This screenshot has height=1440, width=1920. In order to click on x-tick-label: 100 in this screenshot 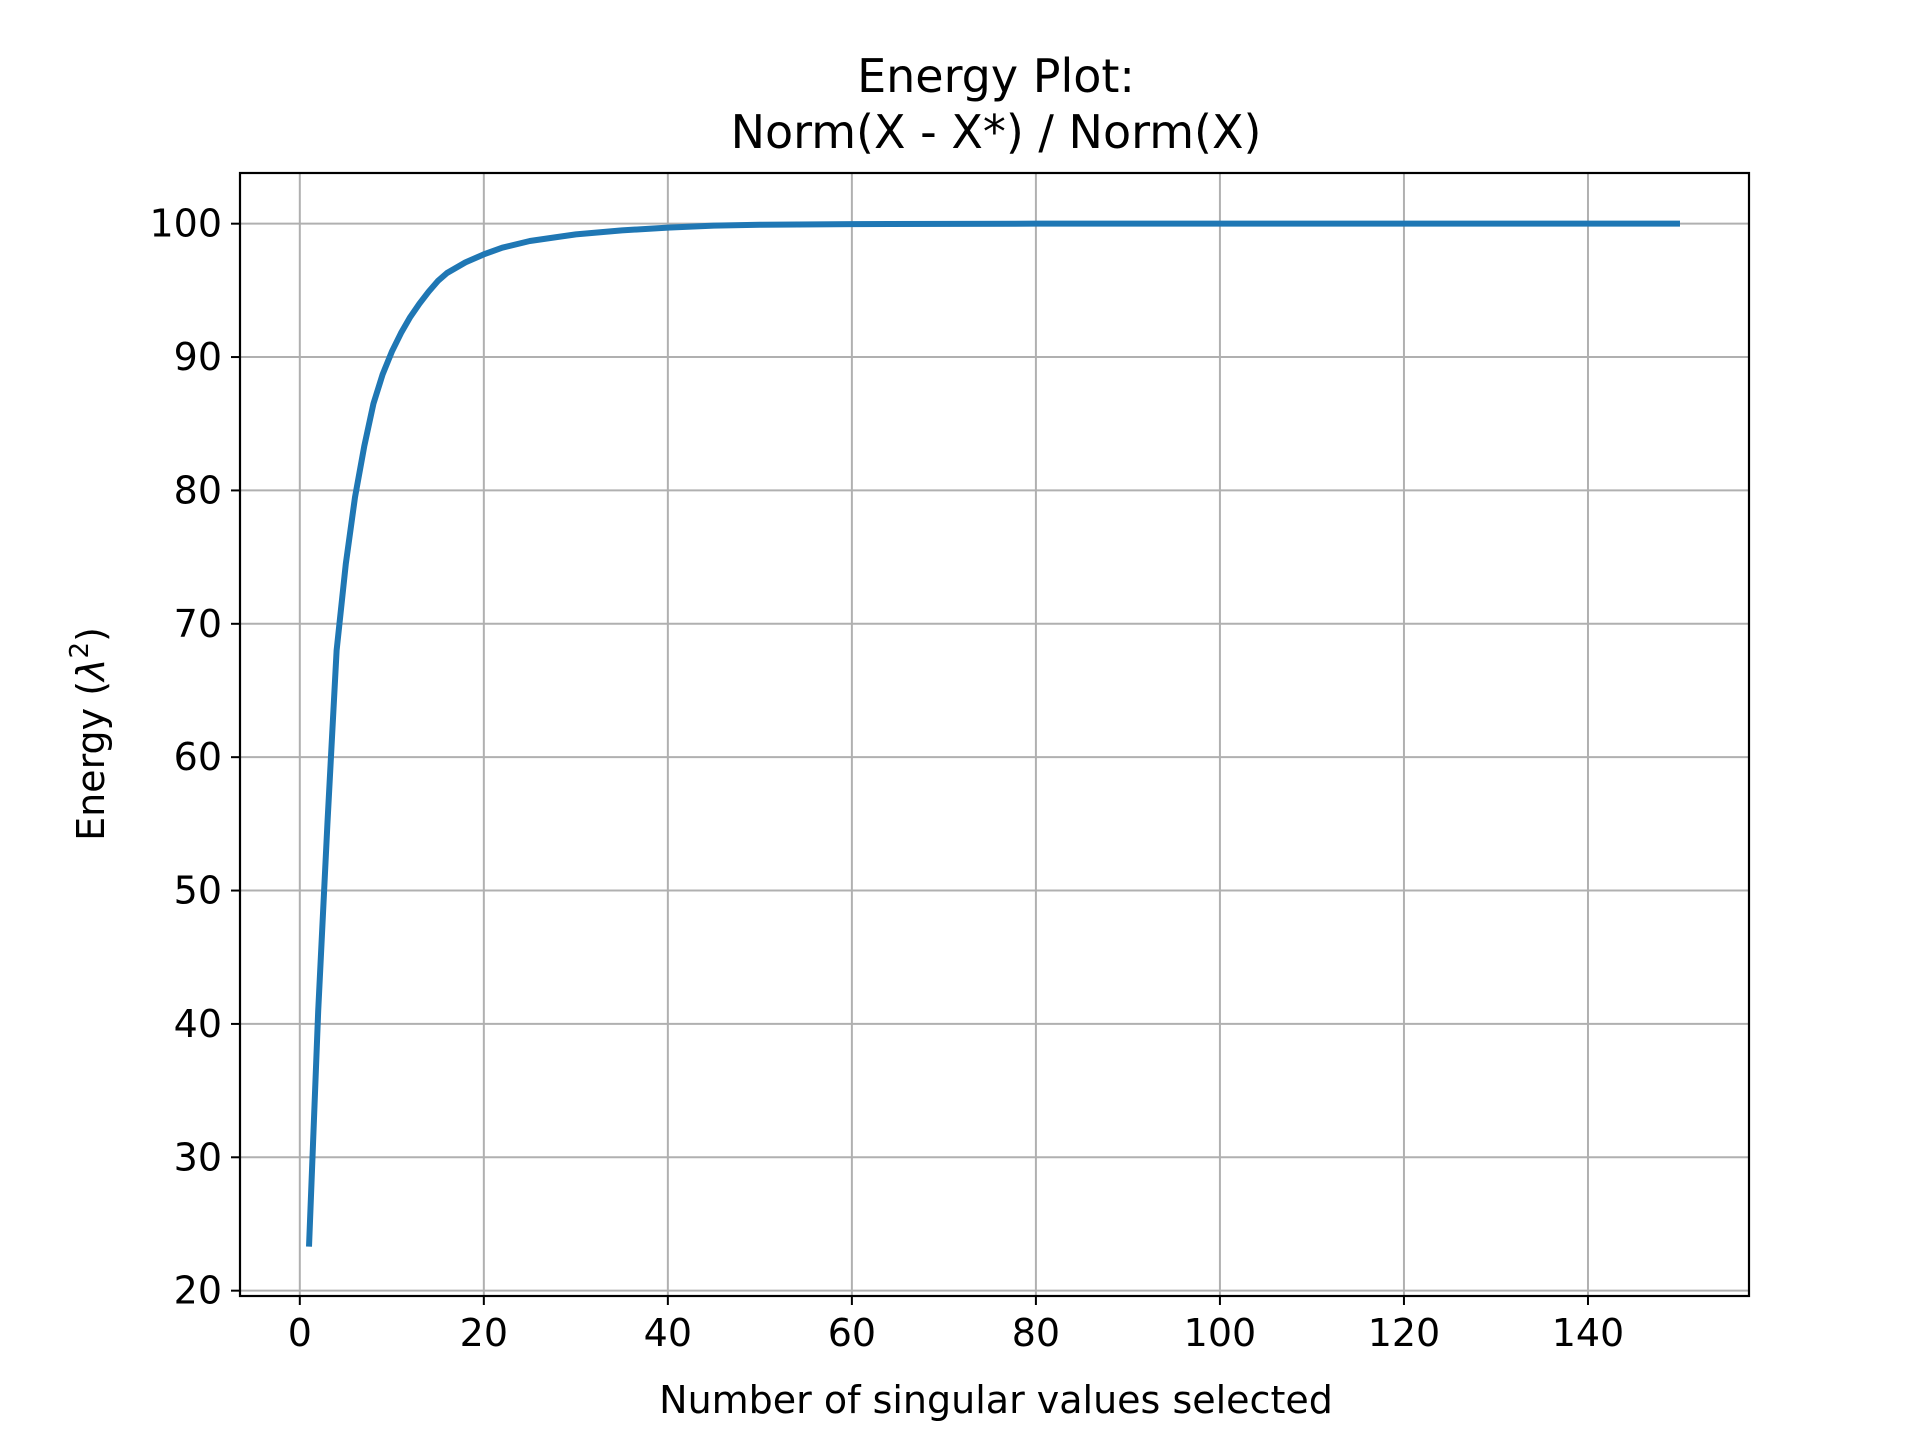, I will do `click(1220, 1333)`.